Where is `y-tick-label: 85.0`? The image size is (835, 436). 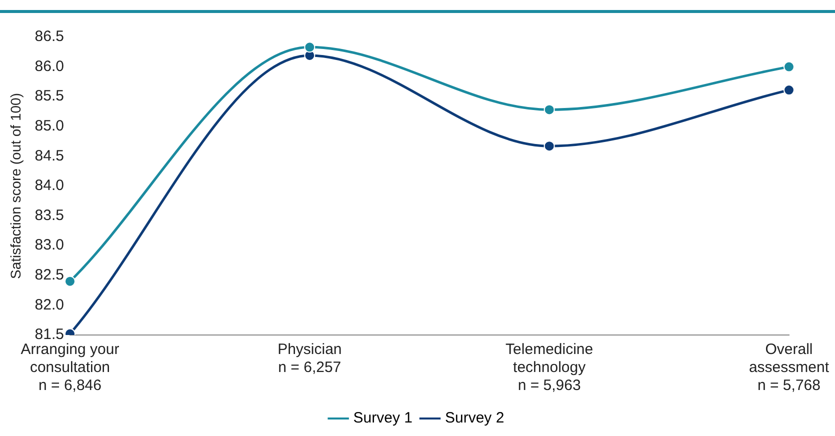
y-tick-label: 85.0 is located at coordinates (49, 126).